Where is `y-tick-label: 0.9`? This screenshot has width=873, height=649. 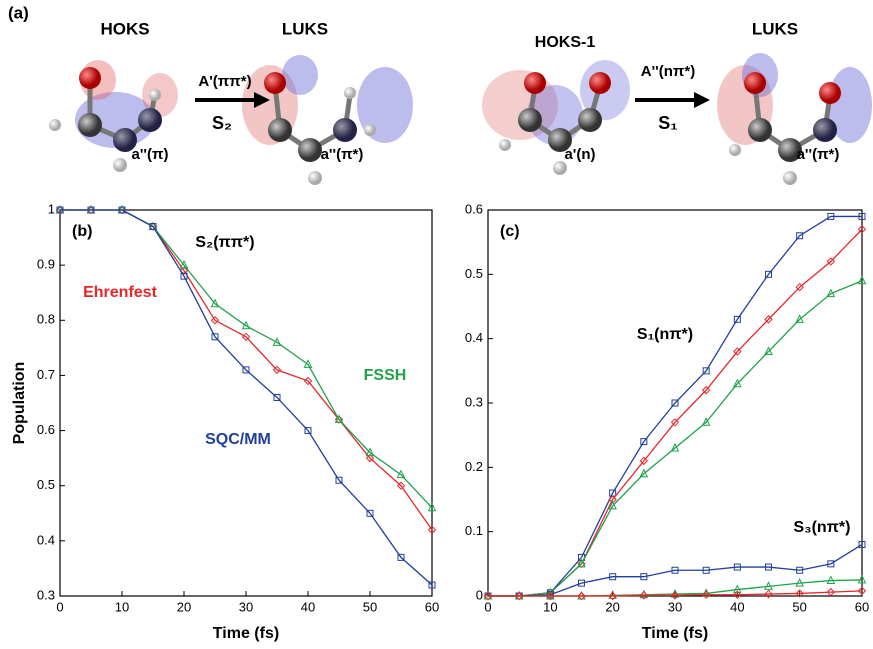 y-tick-label: 0.9 is located at coordinates (46, 264).